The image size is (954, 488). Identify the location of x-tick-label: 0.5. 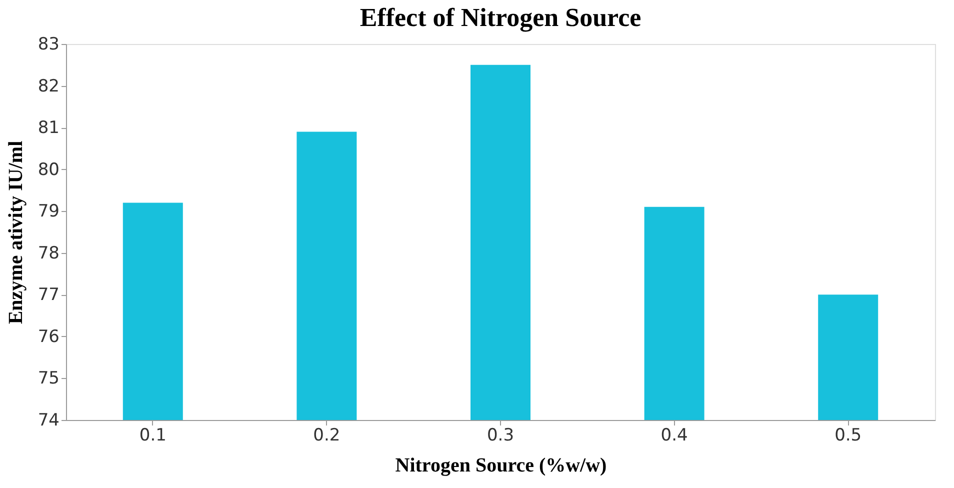
(848, 436).